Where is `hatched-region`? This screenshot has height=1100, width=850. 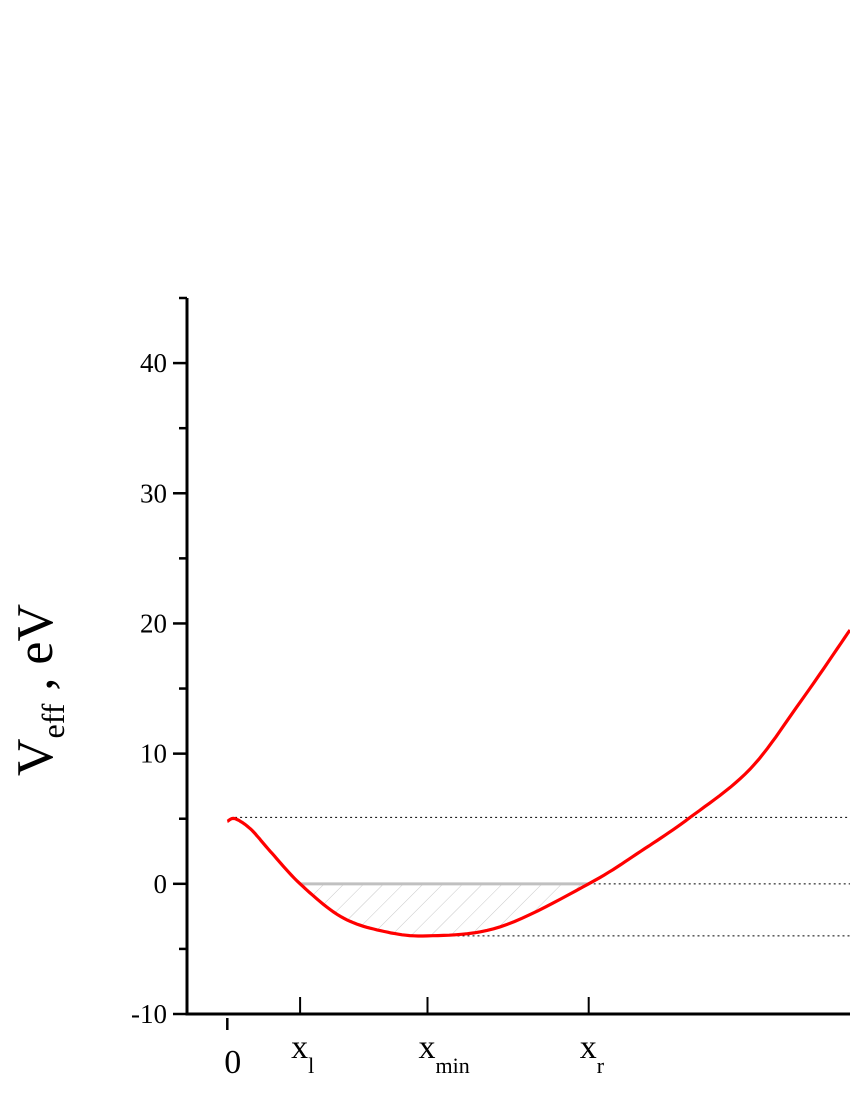 hatched-region is located at coordinates (444, 909).